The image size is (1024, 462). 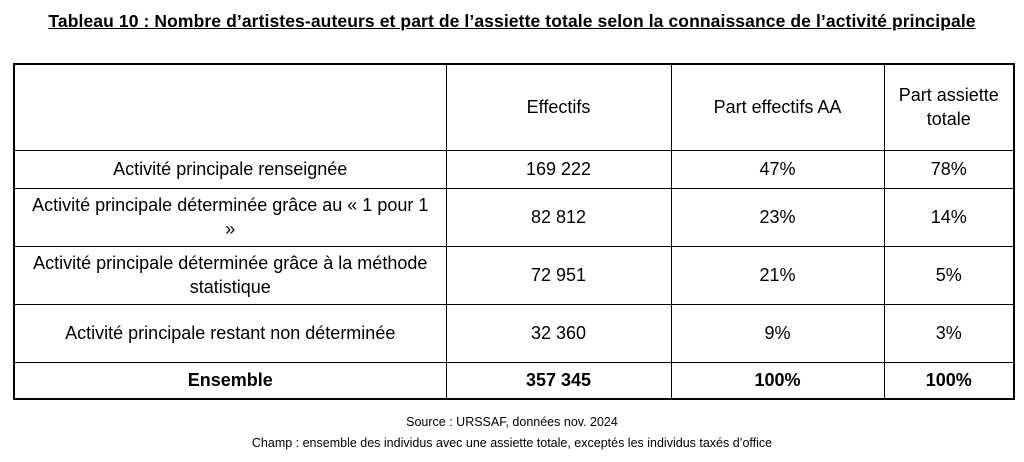 I want to click on table-total-row: Ensemble 357 345 100% 100%, so click(x=514, y=380).